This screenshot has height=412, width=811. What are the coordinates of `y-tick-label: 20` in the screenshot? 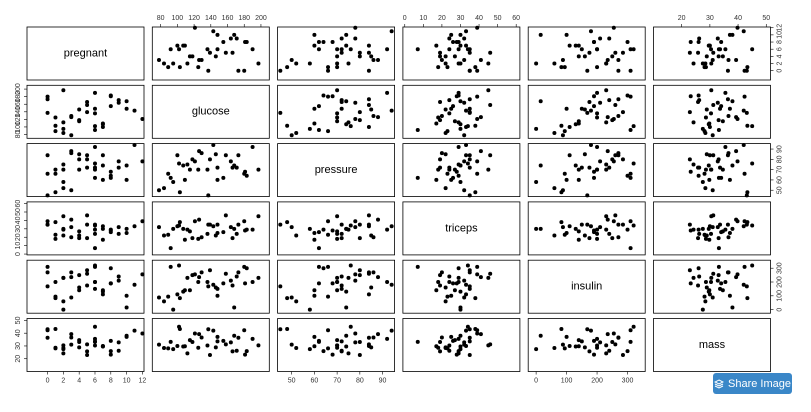 It's located at (18, 359).